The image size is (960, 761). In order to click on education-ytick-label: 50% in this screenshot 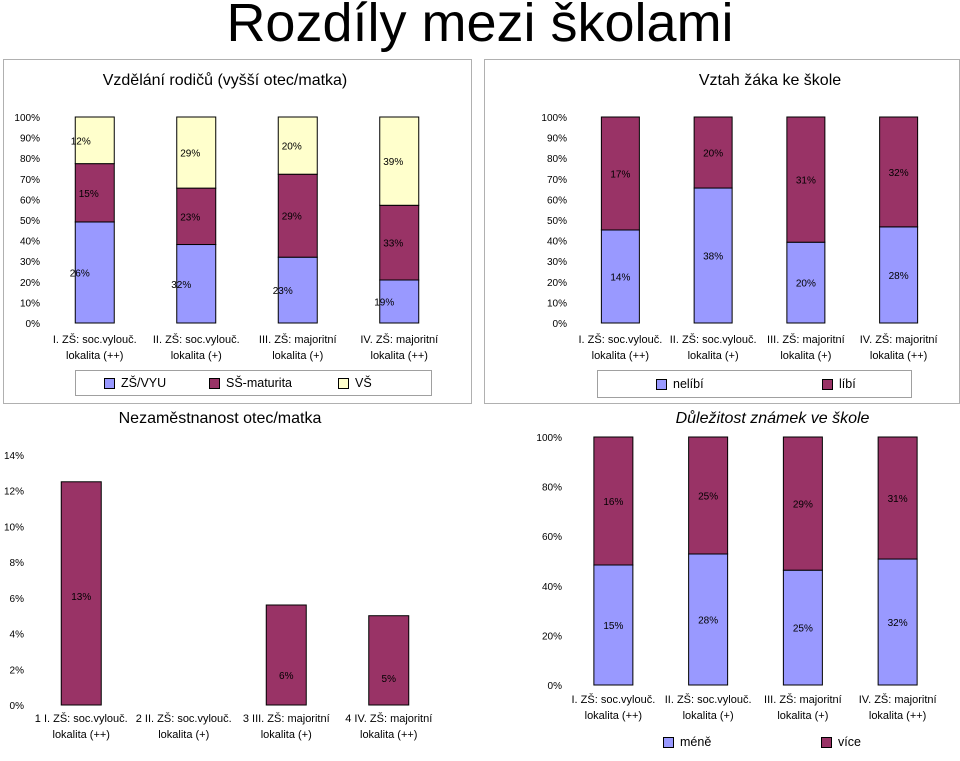, I will do `click(30, 221)`.